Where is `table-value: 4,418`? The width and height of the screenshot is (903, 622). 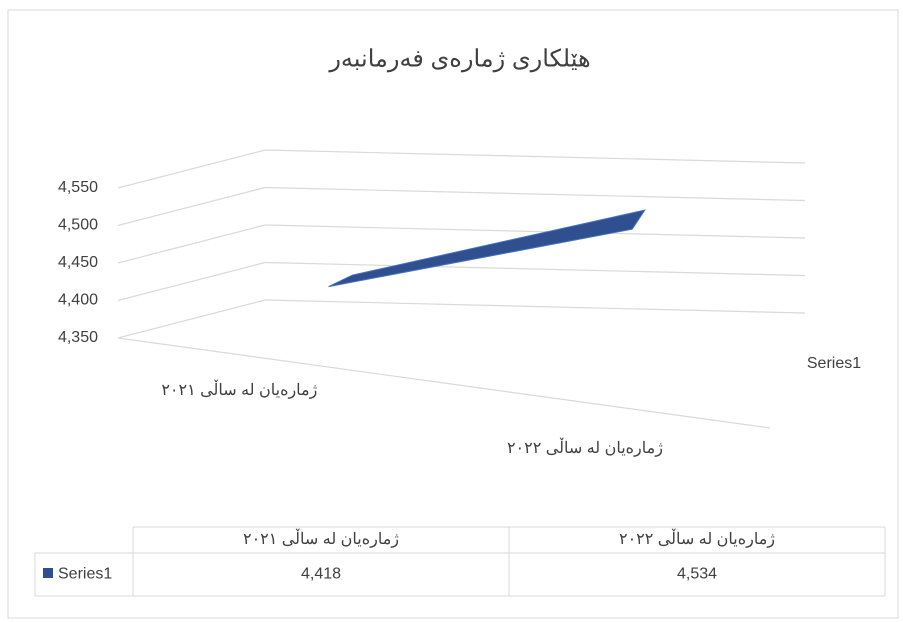 table-value: 4,418 is located at coordinates (321, 574).